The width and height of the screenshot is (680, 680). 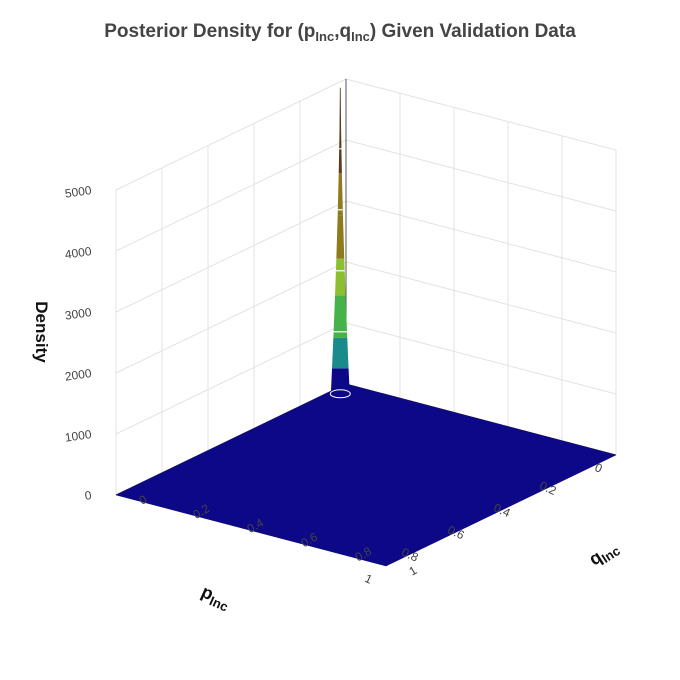 I want to click on y-tick-label: 1, so click(x=413, y=571).